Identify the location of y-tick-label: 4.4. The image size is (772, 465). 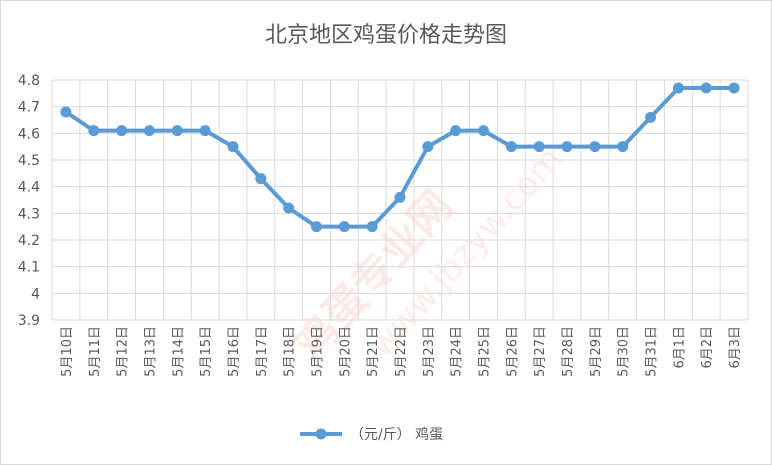
(29, 188).